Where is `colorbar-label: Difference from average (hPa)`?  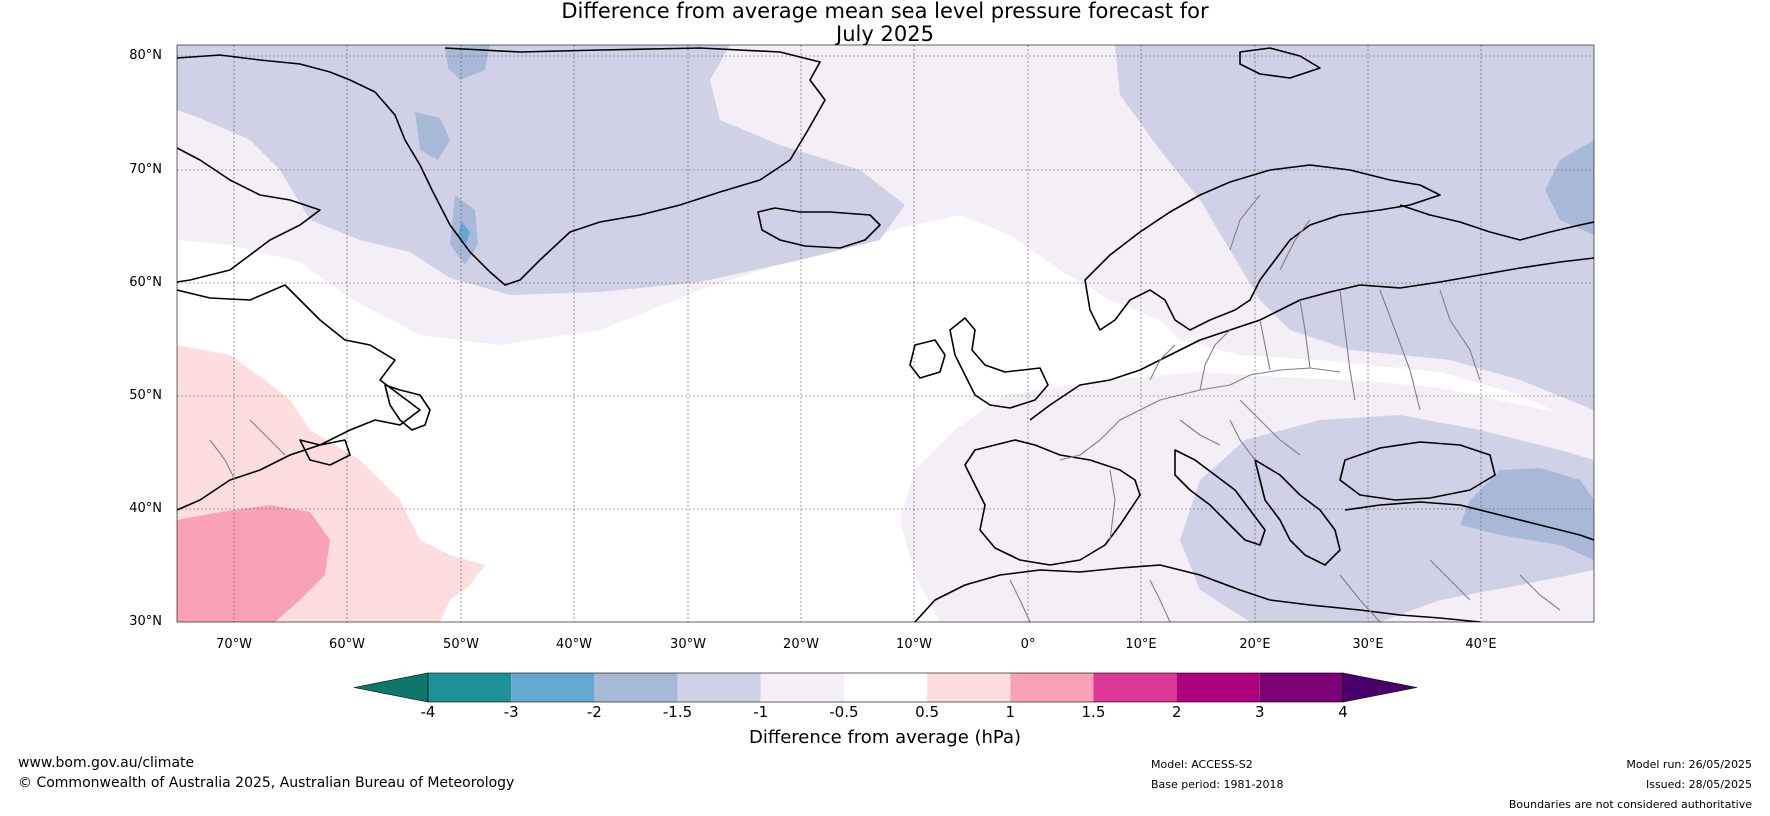 colorbar-label: Difference from average (hPa) is located at coordinates (885, 737).